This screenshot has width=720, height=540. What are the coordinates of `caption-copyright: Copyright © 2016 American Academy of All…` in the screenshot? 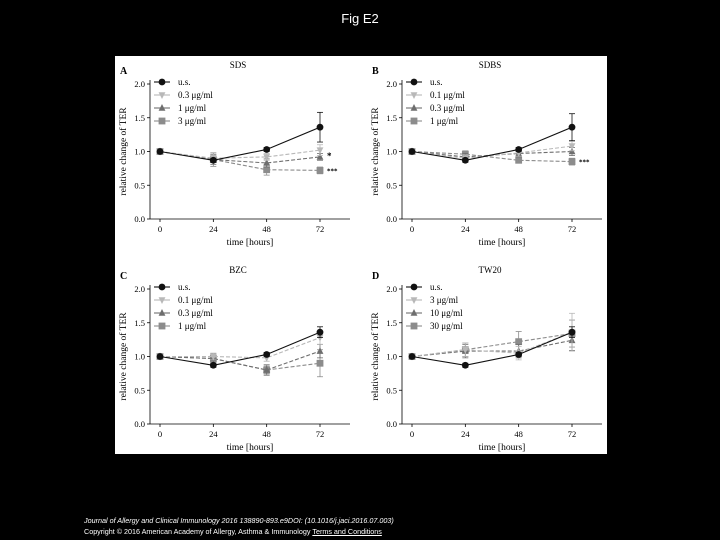 It's located at (197, 531).